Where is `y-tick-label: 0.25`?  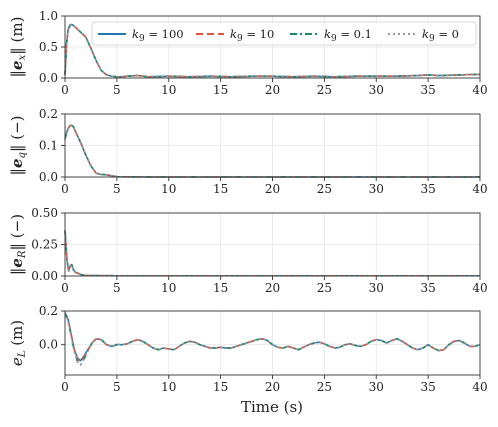
y-tick-label: 0.25 is located at coordinates (44, 245).